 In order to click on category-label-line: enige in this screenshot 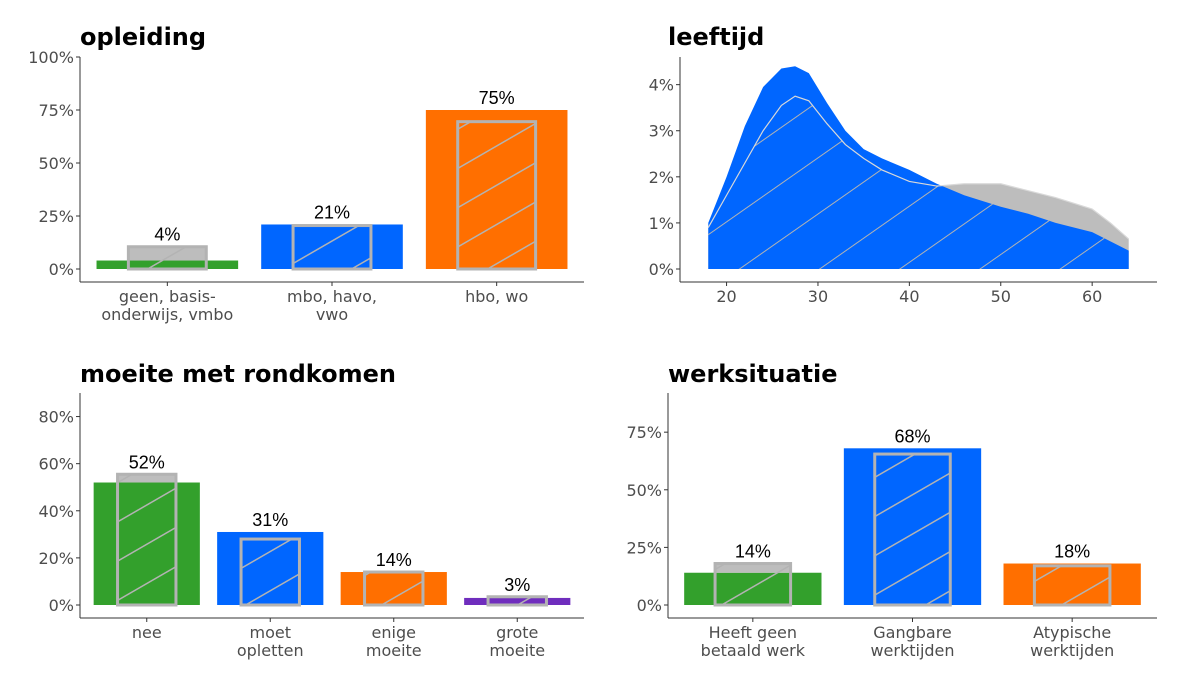, I will do `click(394, 632)`.